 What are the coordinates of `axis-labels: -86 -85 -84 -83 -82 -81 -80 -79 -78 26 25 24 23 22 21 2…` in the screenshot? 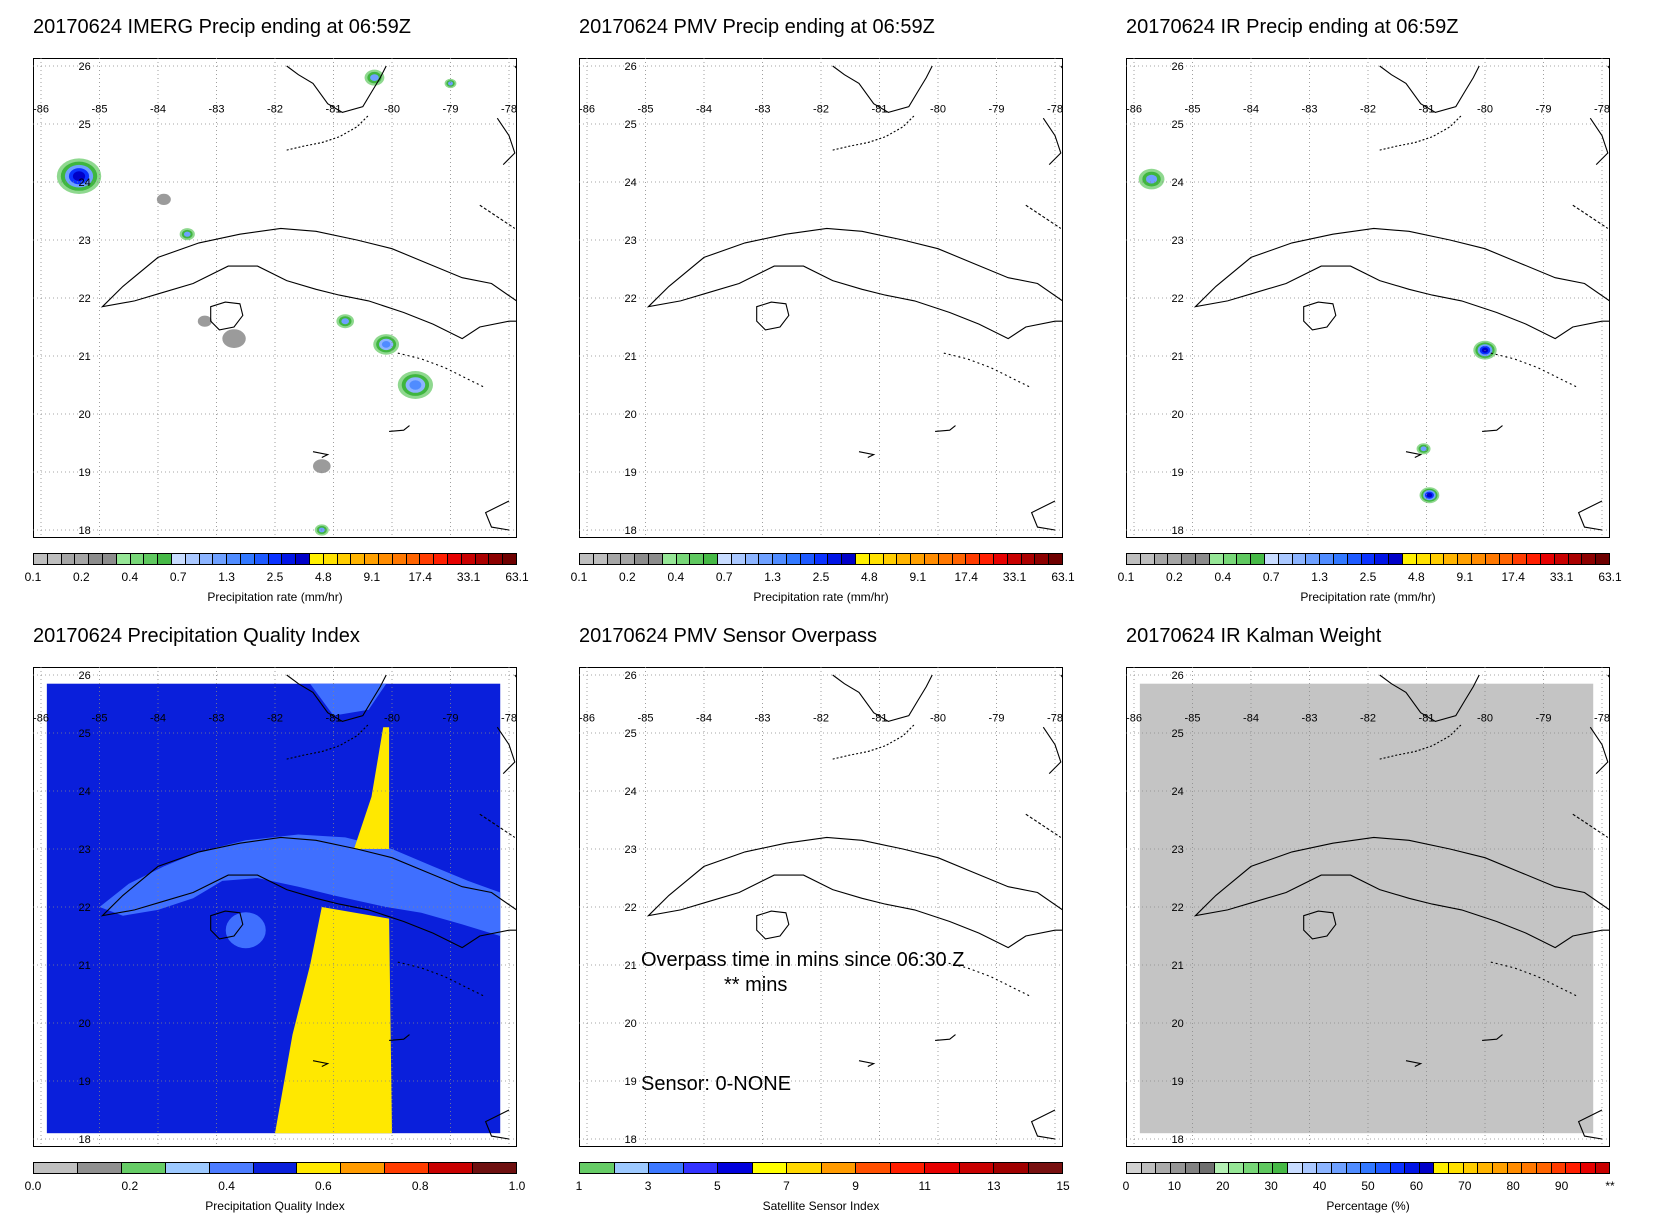 It's located at (275, 299).